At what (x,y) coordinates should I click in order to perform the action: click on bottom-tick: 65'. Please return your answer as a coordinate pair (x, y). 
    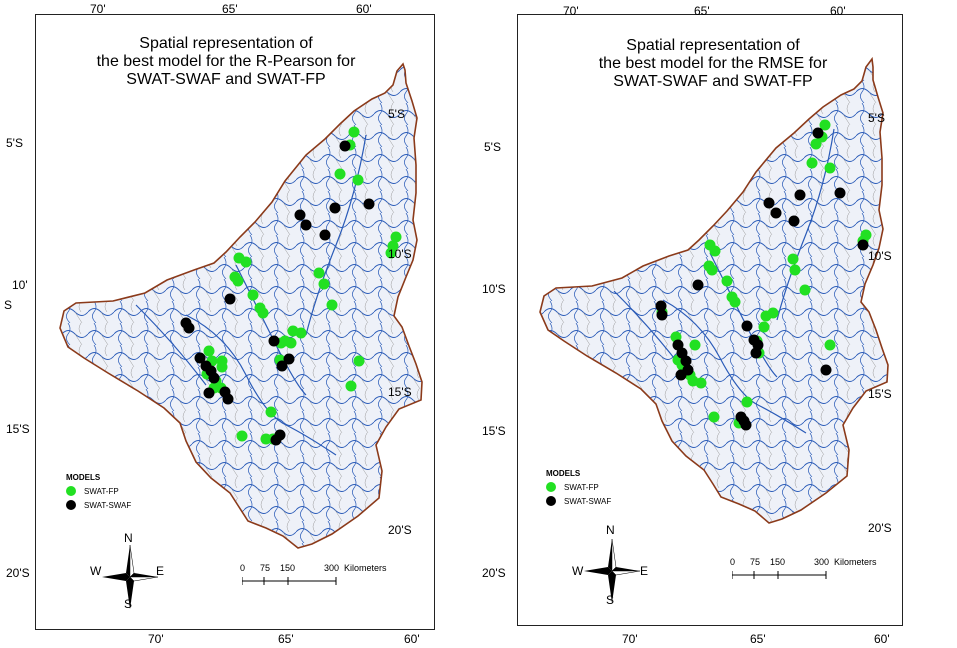
    Looking at the image, I should click on (286, 639).